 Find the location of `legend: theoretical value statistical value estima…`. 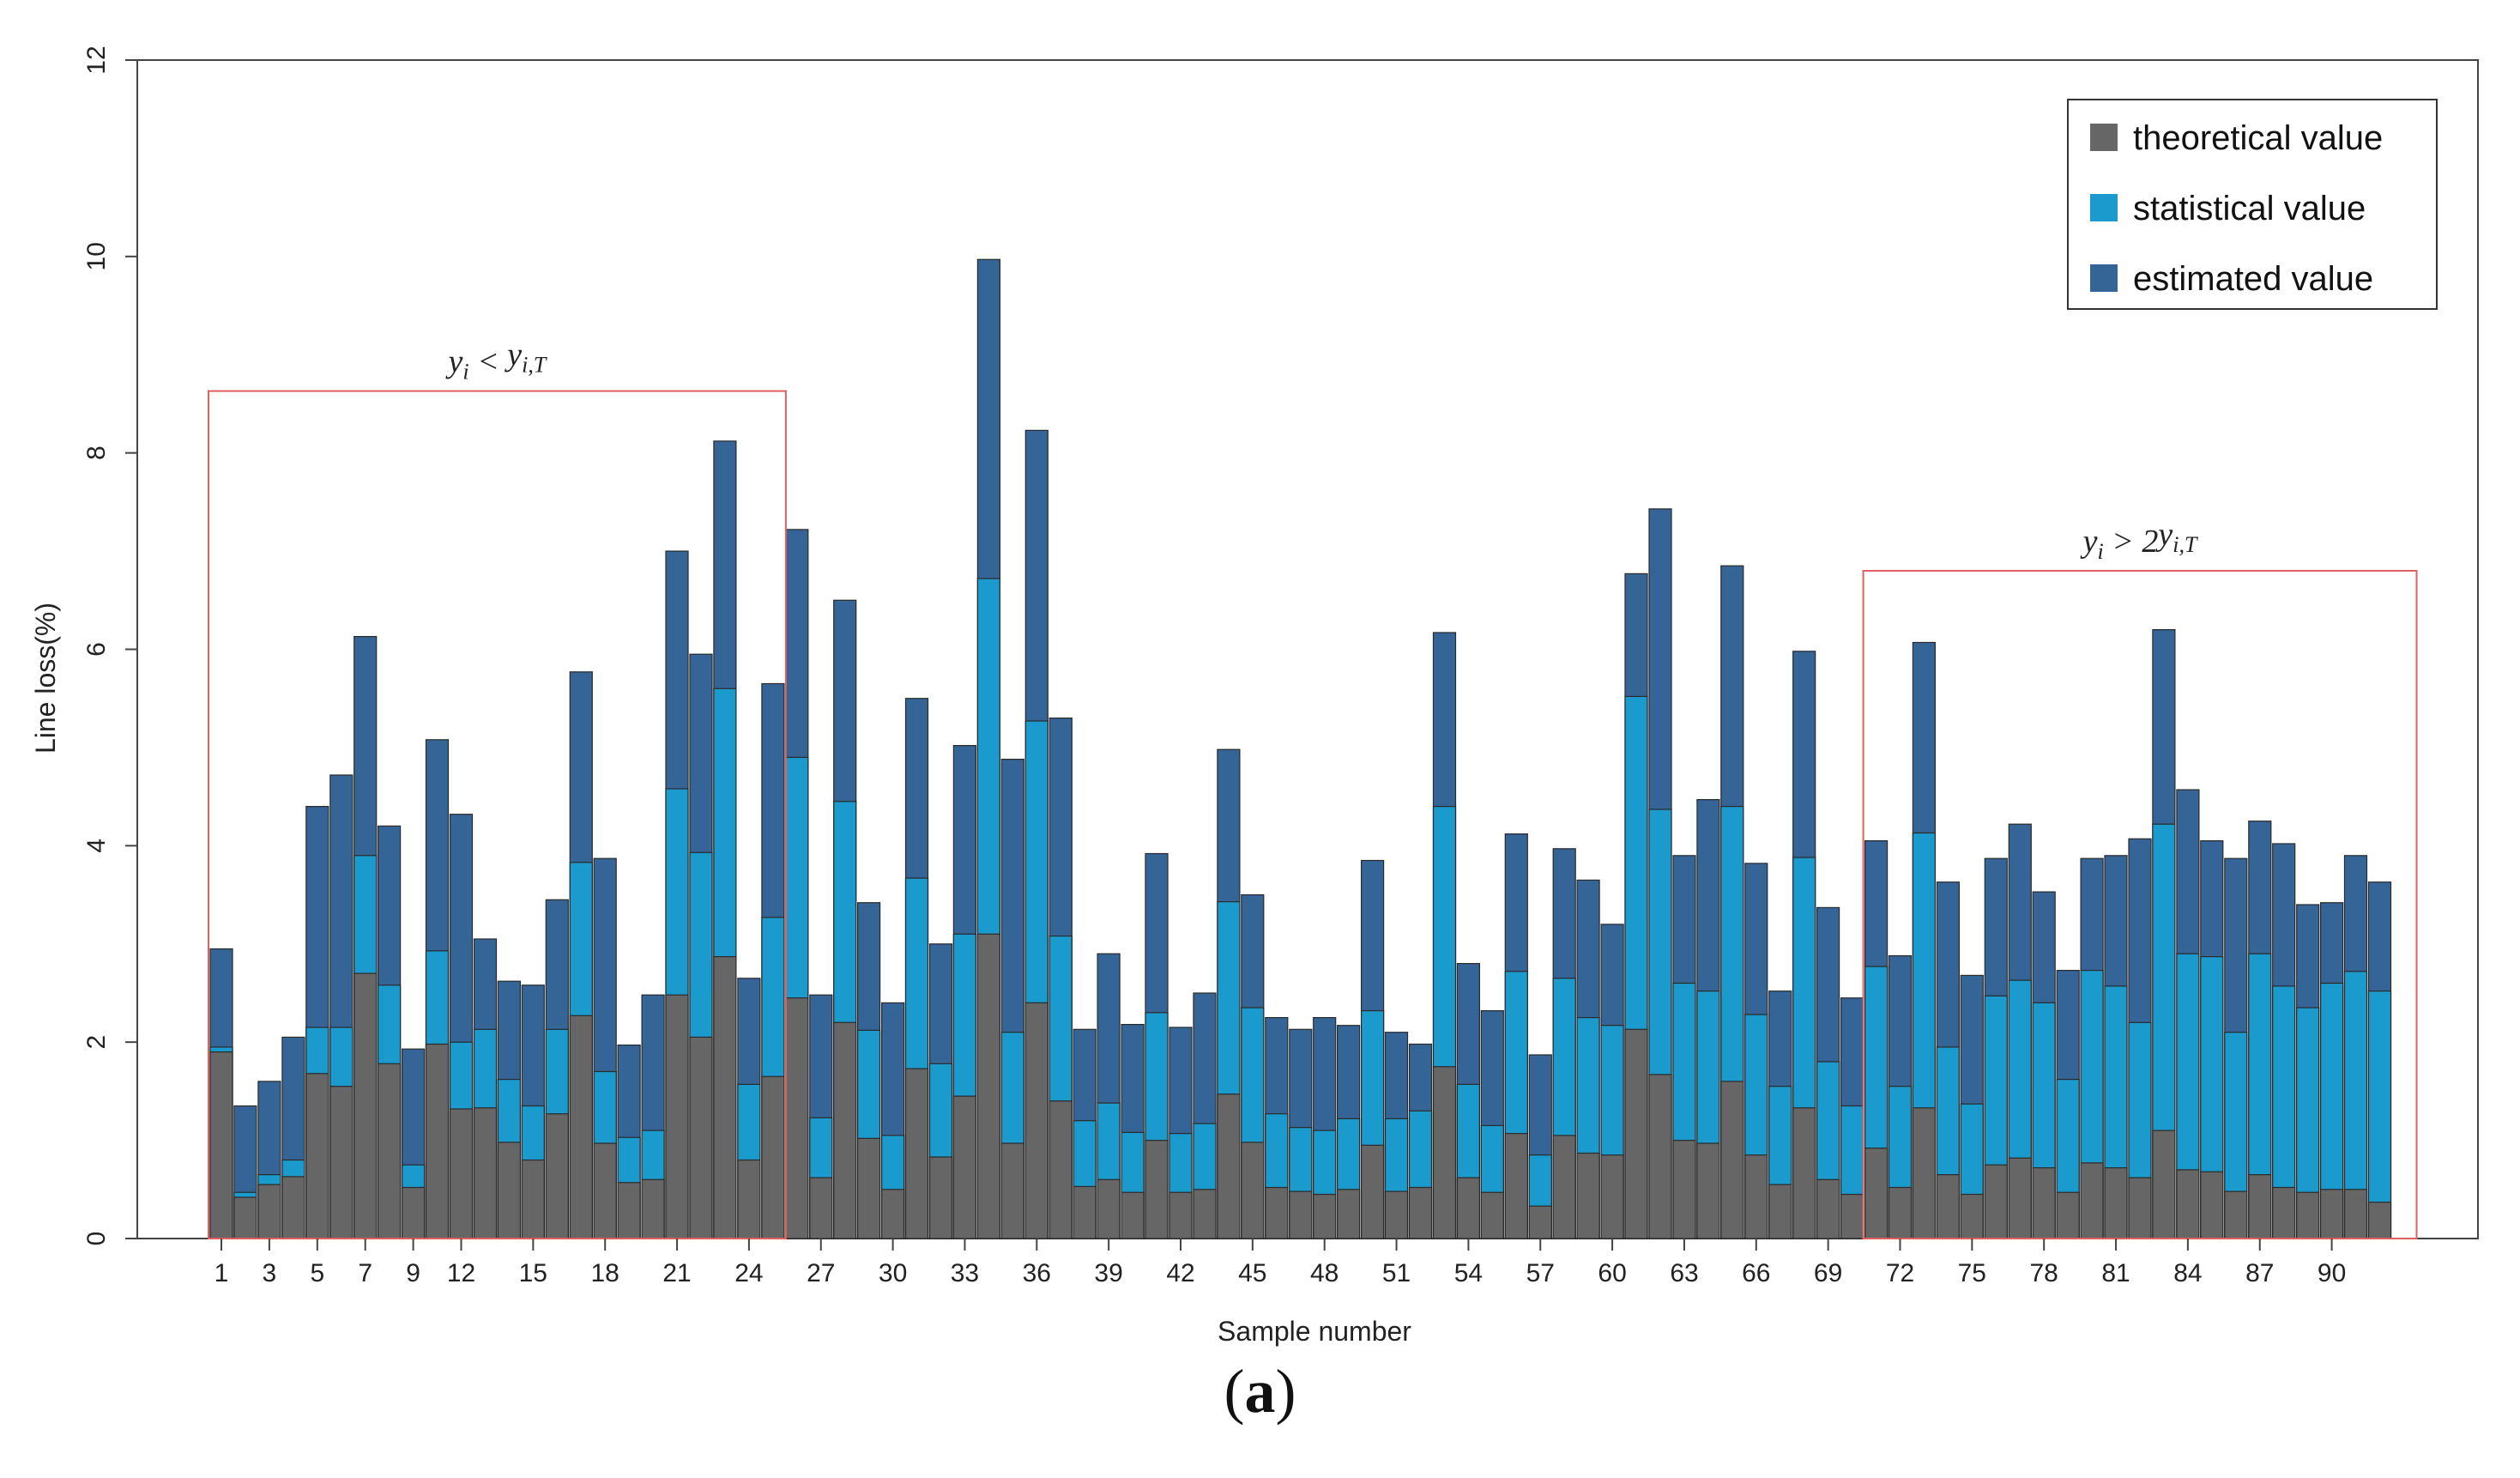

legend: theoretical value statistical value estima… is located at coordinates (2252, 205).